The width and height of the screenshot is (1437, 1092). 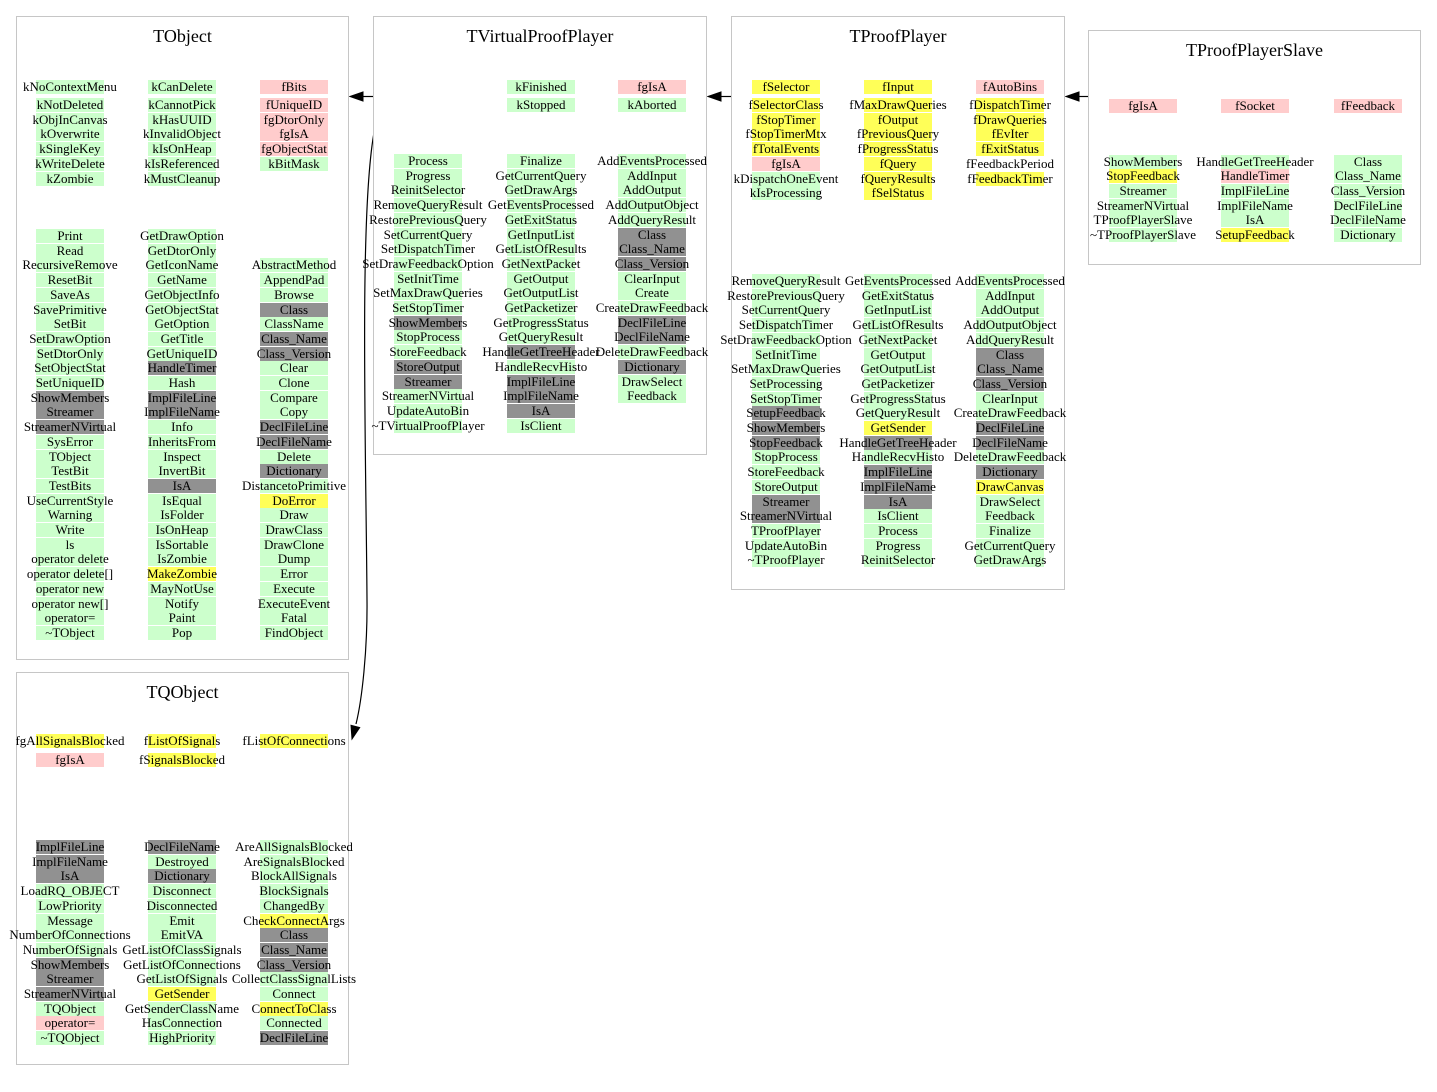 I want to click on member-cell-fstoptimer: fStopTimer, so click(x=786, y=119).